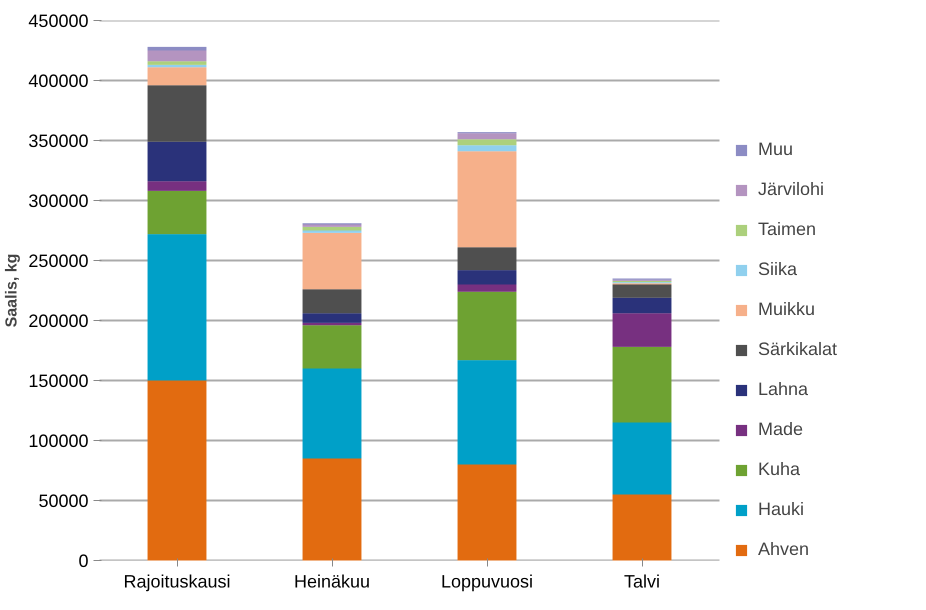 The image size is (926, 610). What do you see at coordinates (784, 549) in the screenshot?
I see `legend-label: Ahven` at bounding box center [784, 549].